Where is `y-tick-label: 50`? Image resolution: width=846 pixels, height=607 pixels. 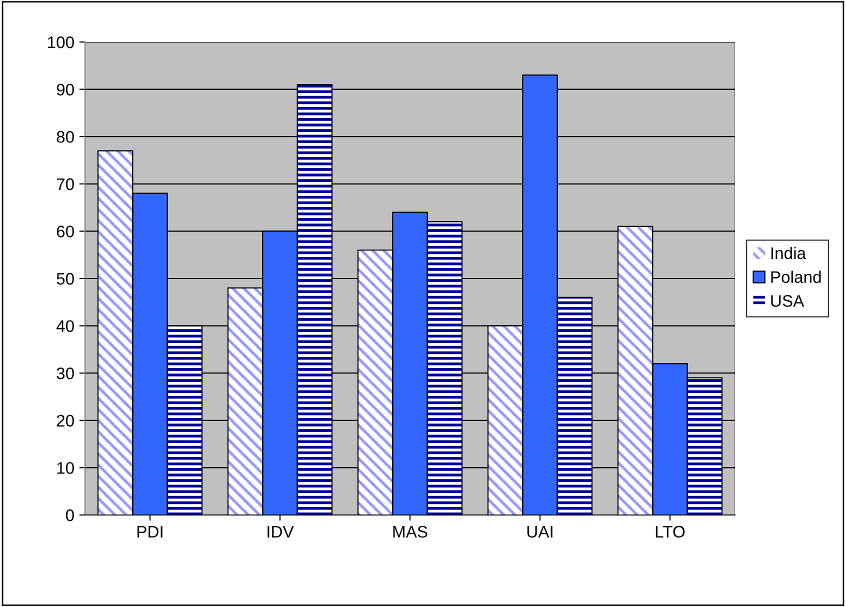 y-tick-label: 50 is located at coordinates (65, 278).